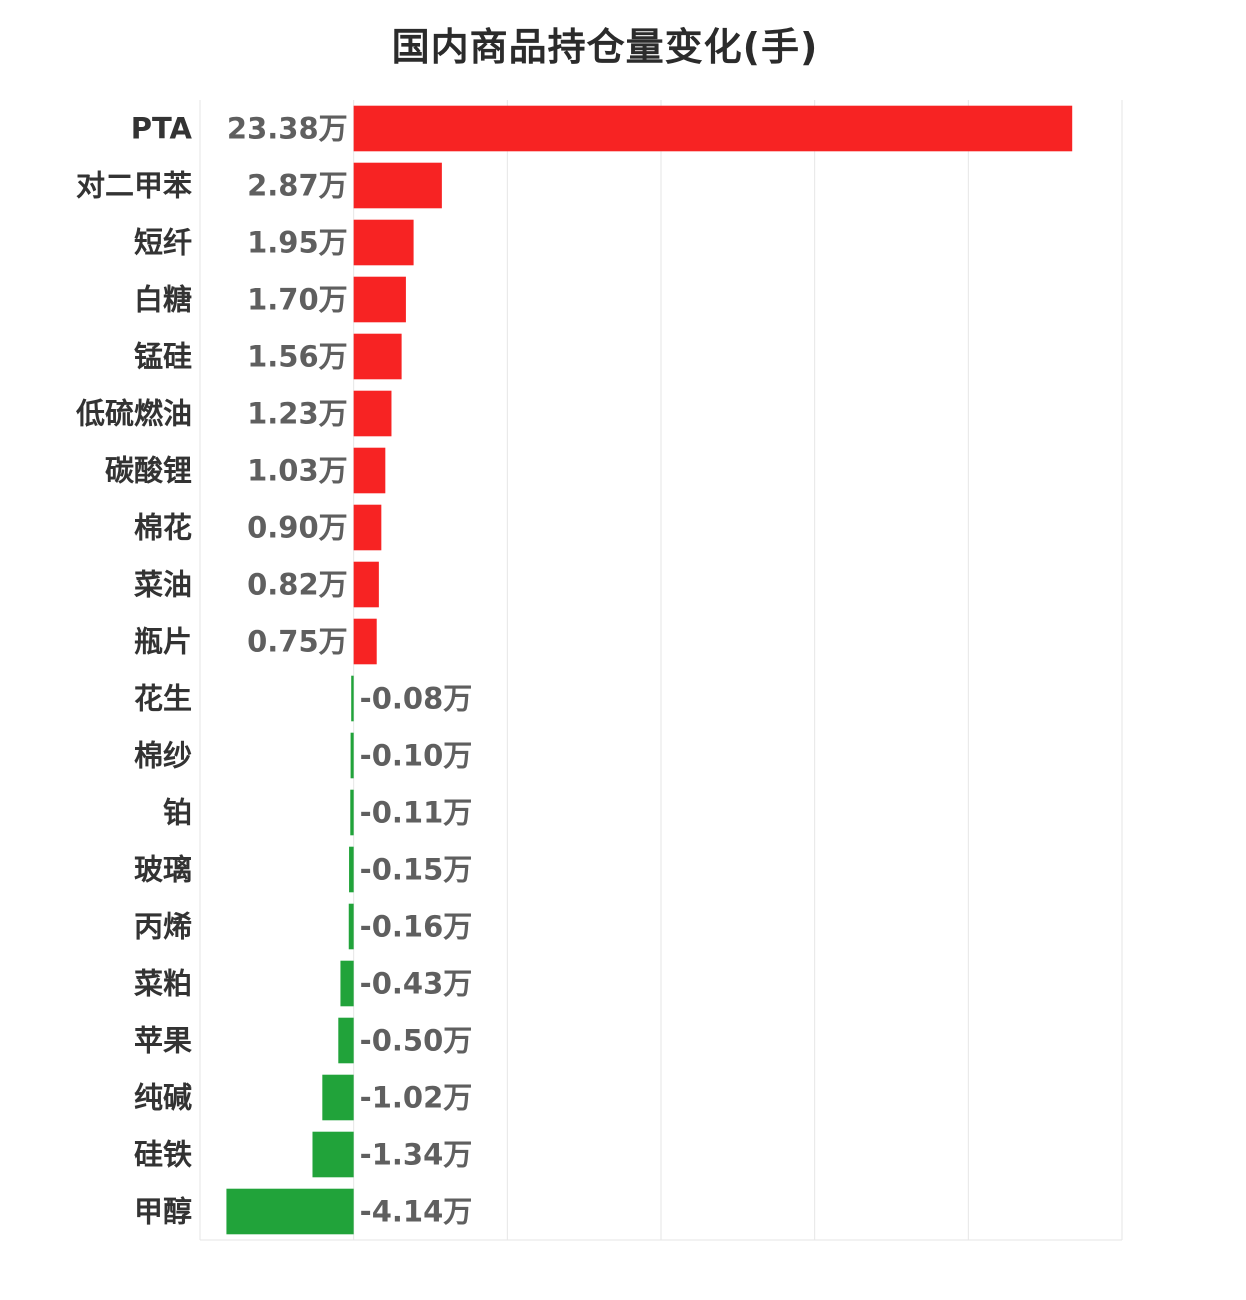 The image size is (1246, 1300). I want to click on data-label: -0.11万, so click(416, 813).